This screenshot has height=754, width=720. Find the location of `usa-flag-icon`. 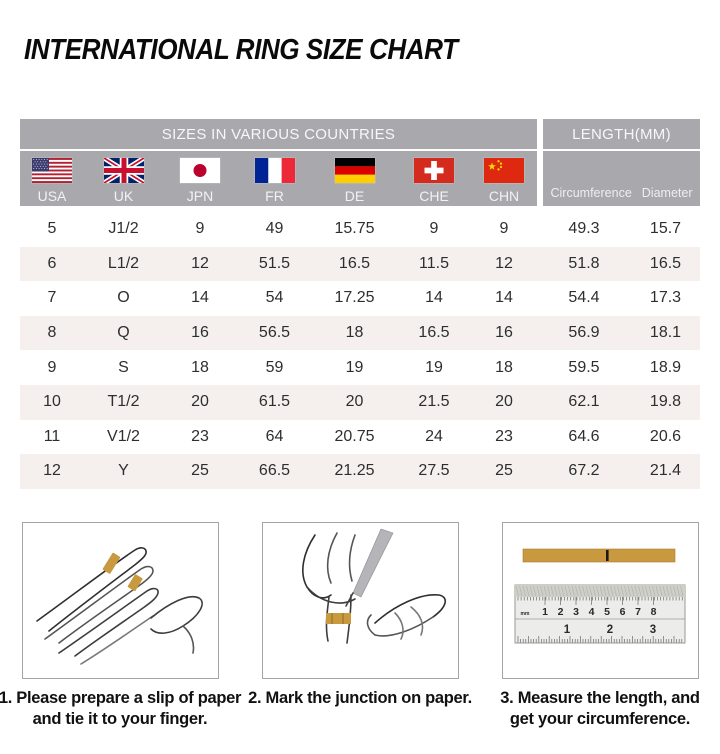

usa-flag-icon is located at coordinates (52, 170).